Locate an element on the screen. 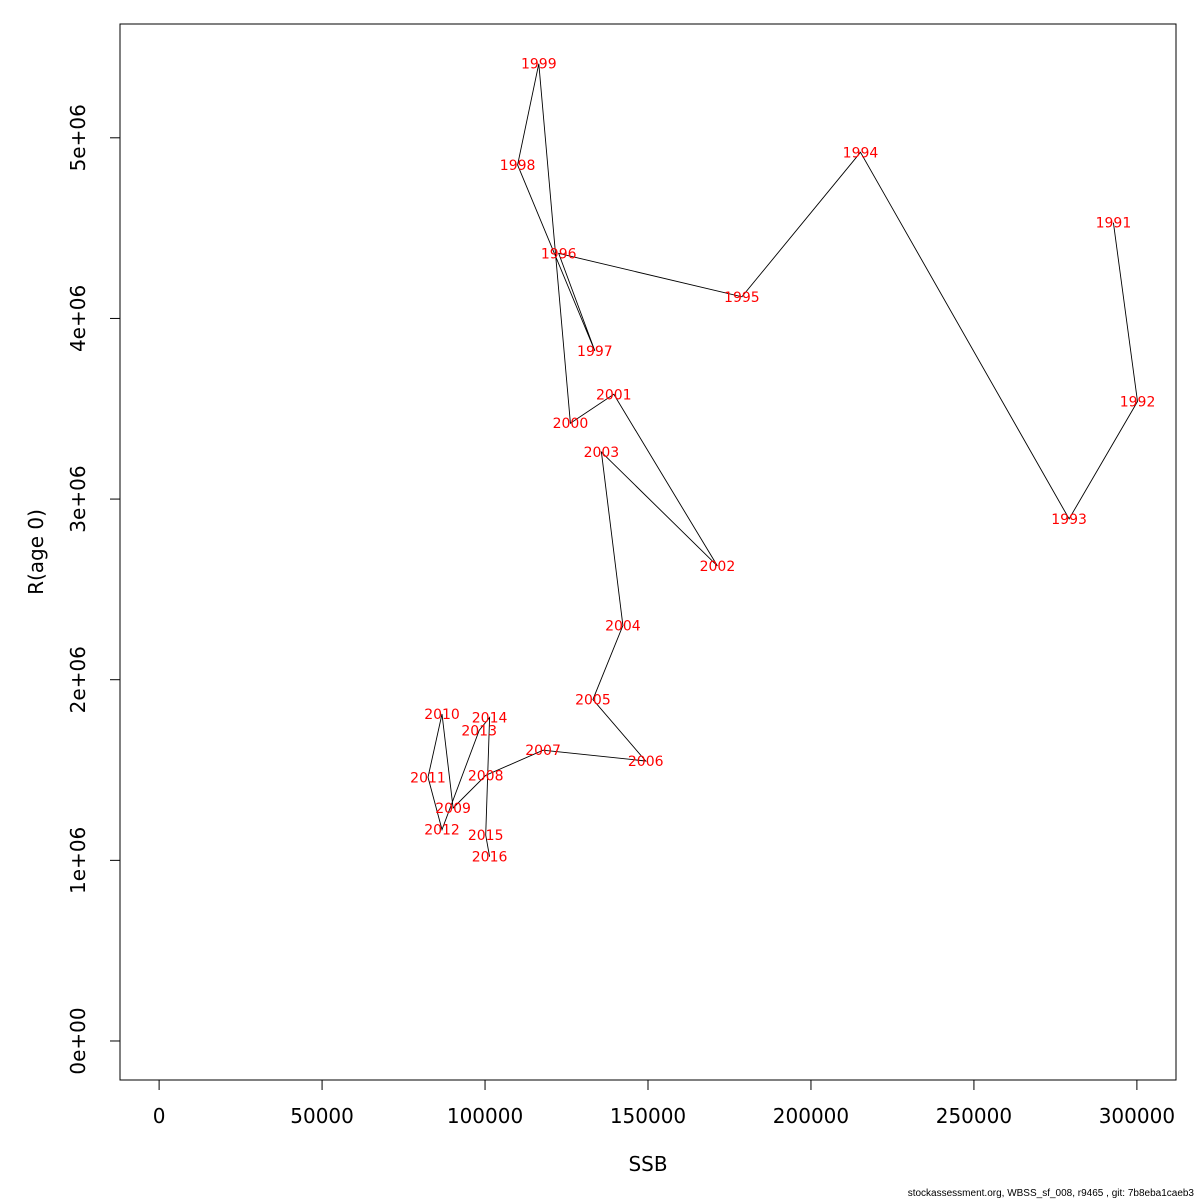  x-axis: 0 50000 100000 150000 200000 250000 300000 is located at coordinates (664, 1103).